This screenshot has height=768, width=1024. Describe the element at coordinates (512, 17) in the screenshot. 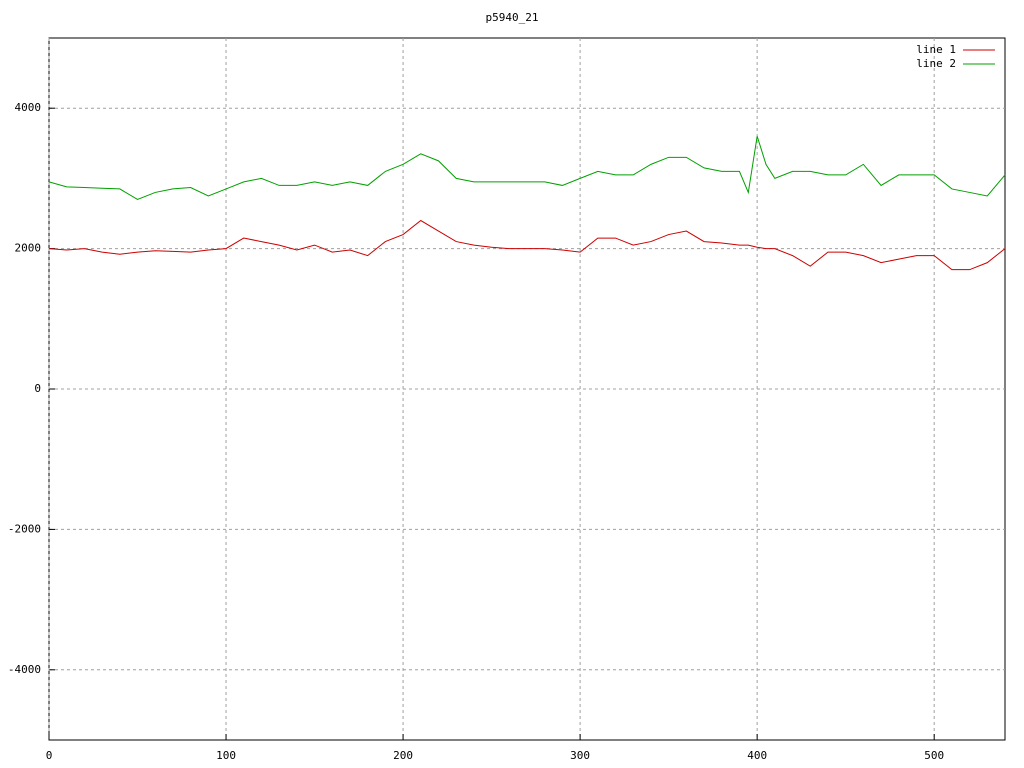

I see `chart-title: p5940_21` at that location.